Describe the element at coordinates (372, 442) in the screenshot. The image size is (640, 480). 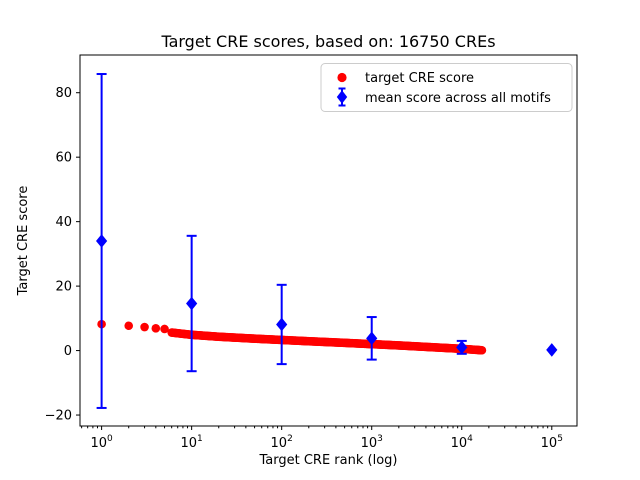
I see `x-tick-label: 10³` at that location.